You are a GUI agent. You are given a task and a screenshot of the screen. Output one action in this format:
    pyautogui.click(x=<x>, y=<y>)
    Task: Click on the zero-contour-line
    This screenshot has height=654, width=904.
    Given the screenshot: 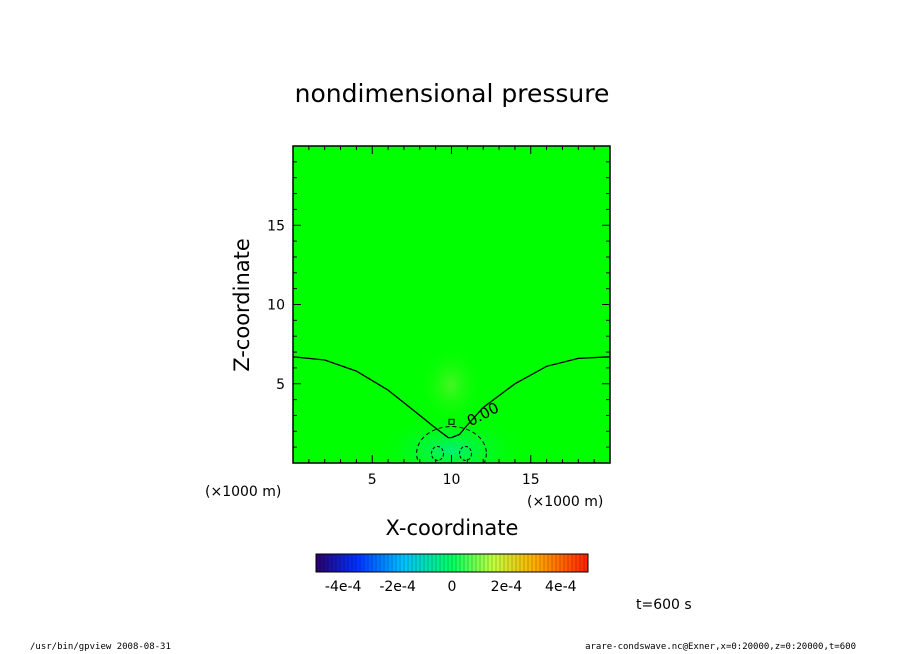 What is the action you would take?
    pyautogui.click(x=451, y=397)
    